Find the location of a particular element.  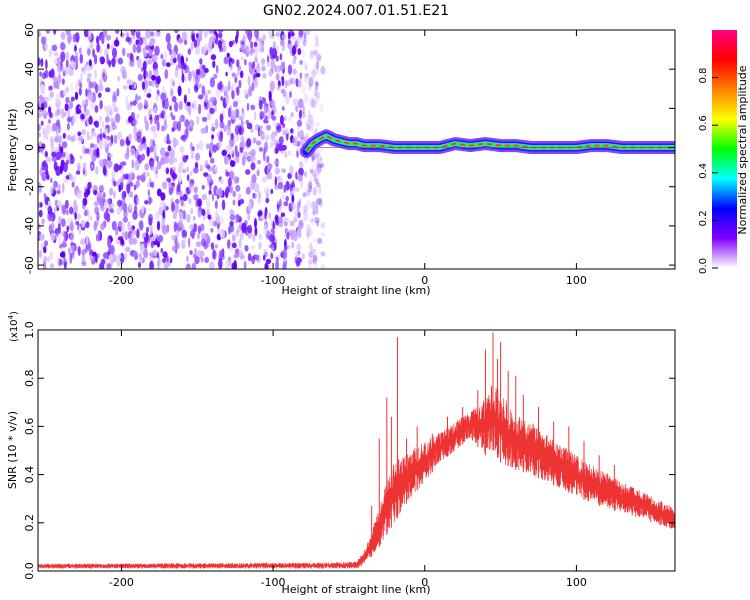

signal-band-core is located at coordinates (490, 143).